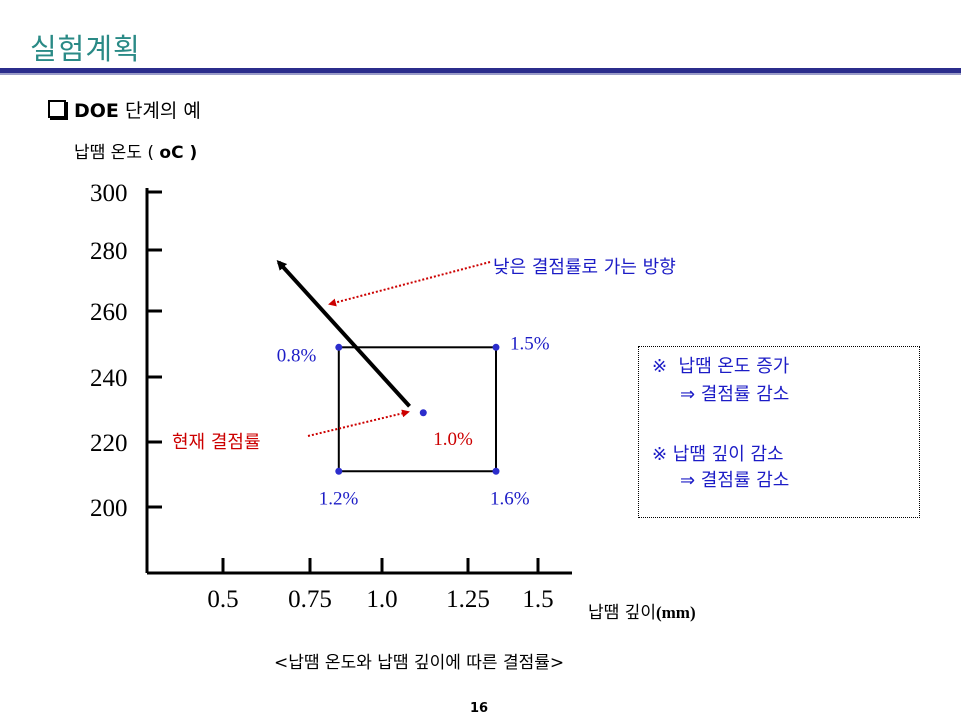 This screenshot has width=961, height=718. What do you see at coordinates (344, 333) in the screenshot?
I see `direction-arrow` at bounding box center [344, 333].